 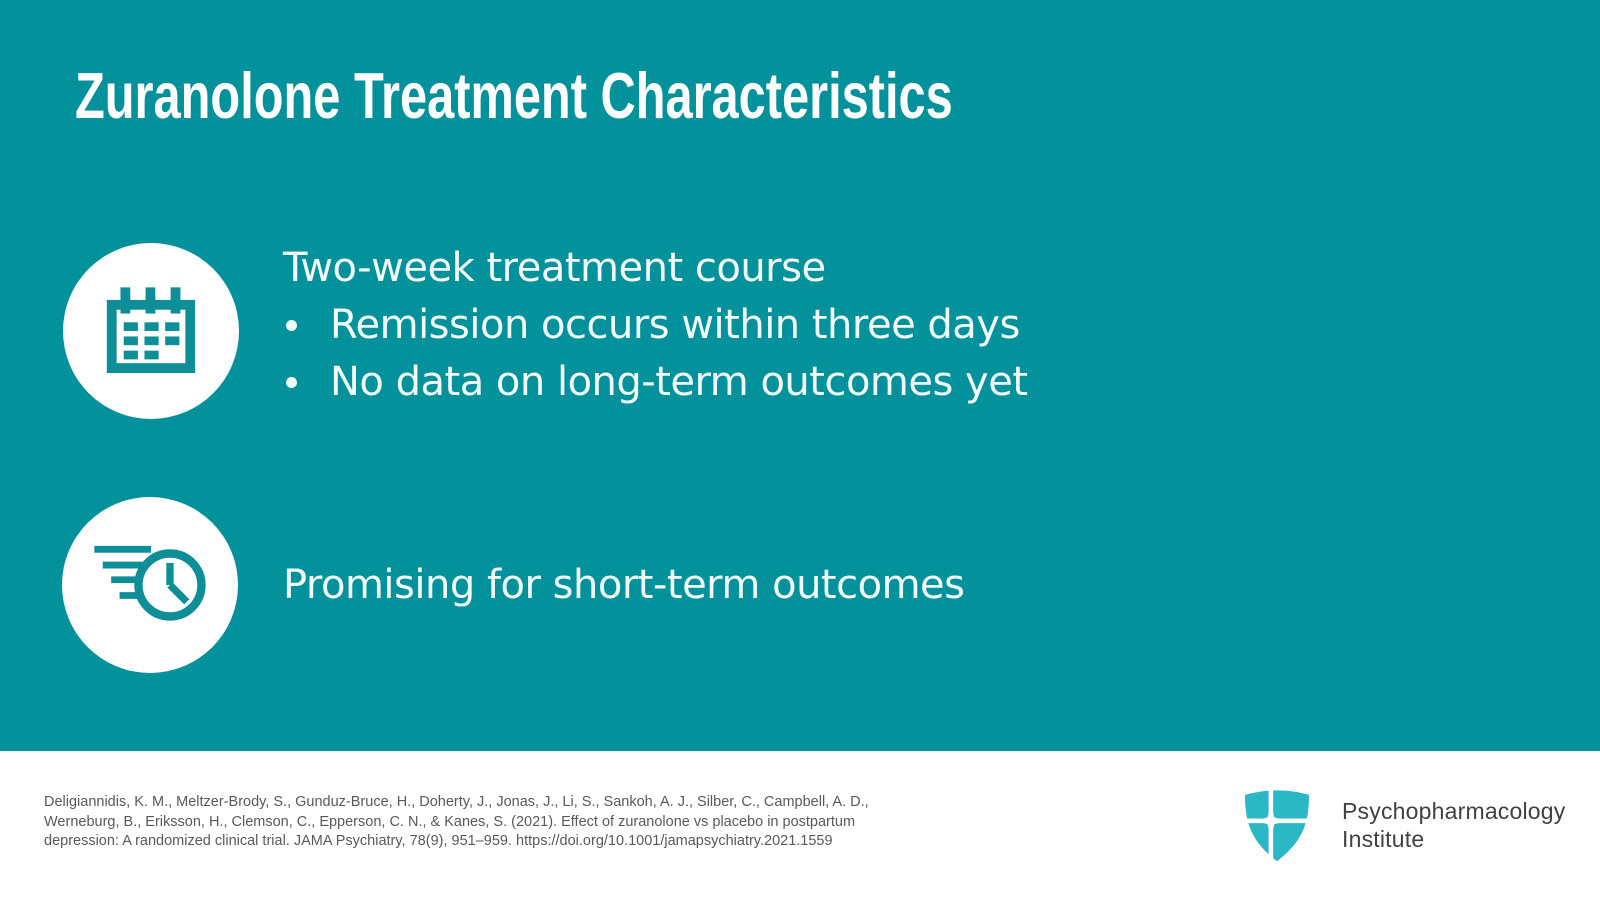 What do you see at coordinates (1454, 825) in the screenshot?
I see `logo-text: Psychopharmacology Institute` at bounding box center [1454, 825].